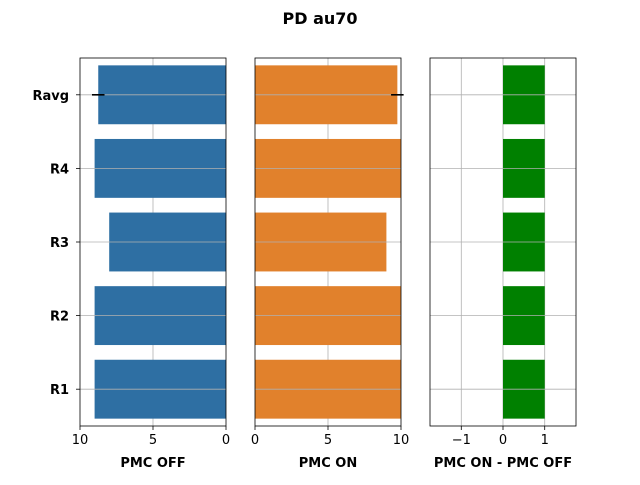  I want to click on y-tick-label-r3: R3, so click(59, 243).